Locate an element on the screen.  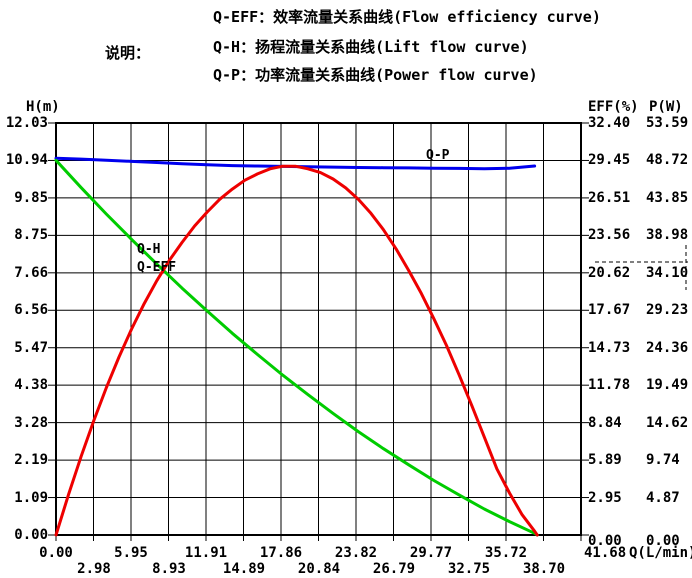
p-axis-tick: 9.74 is located at coordinates (663, 460).